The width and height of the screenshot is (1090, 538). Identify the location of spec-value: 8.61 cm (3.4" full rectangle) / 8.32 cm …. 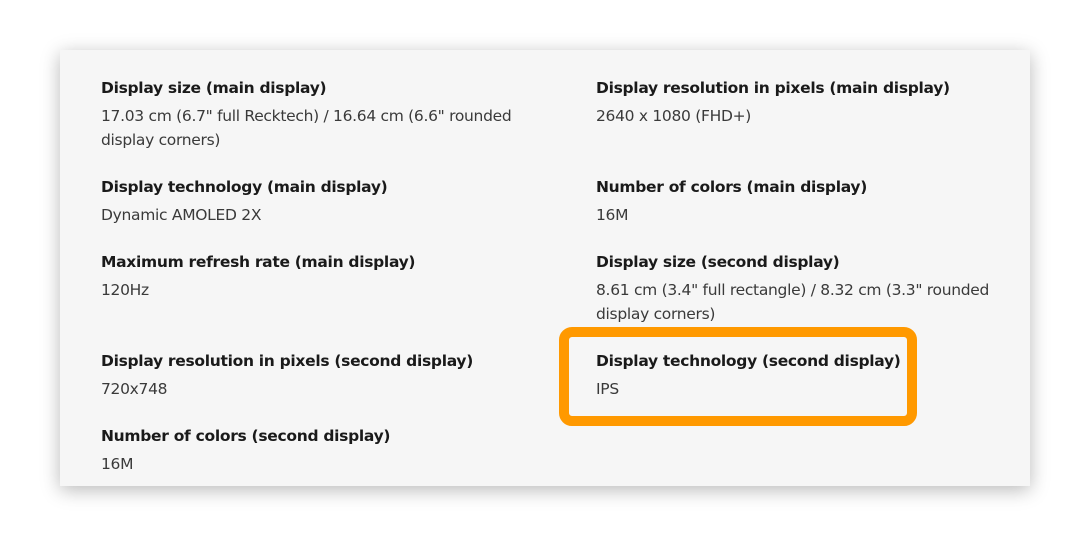
(793, 302).